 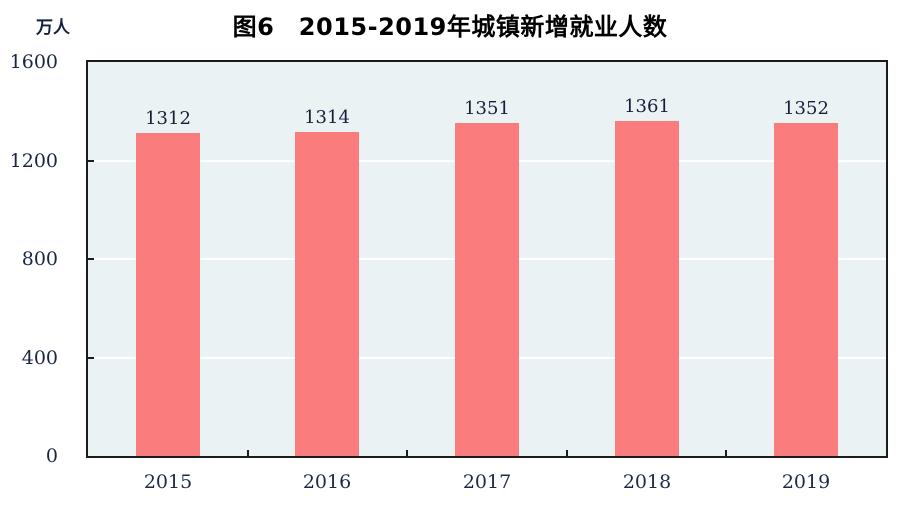 I want to click on x-axis-label: 2016, so click(x=327, y=482).